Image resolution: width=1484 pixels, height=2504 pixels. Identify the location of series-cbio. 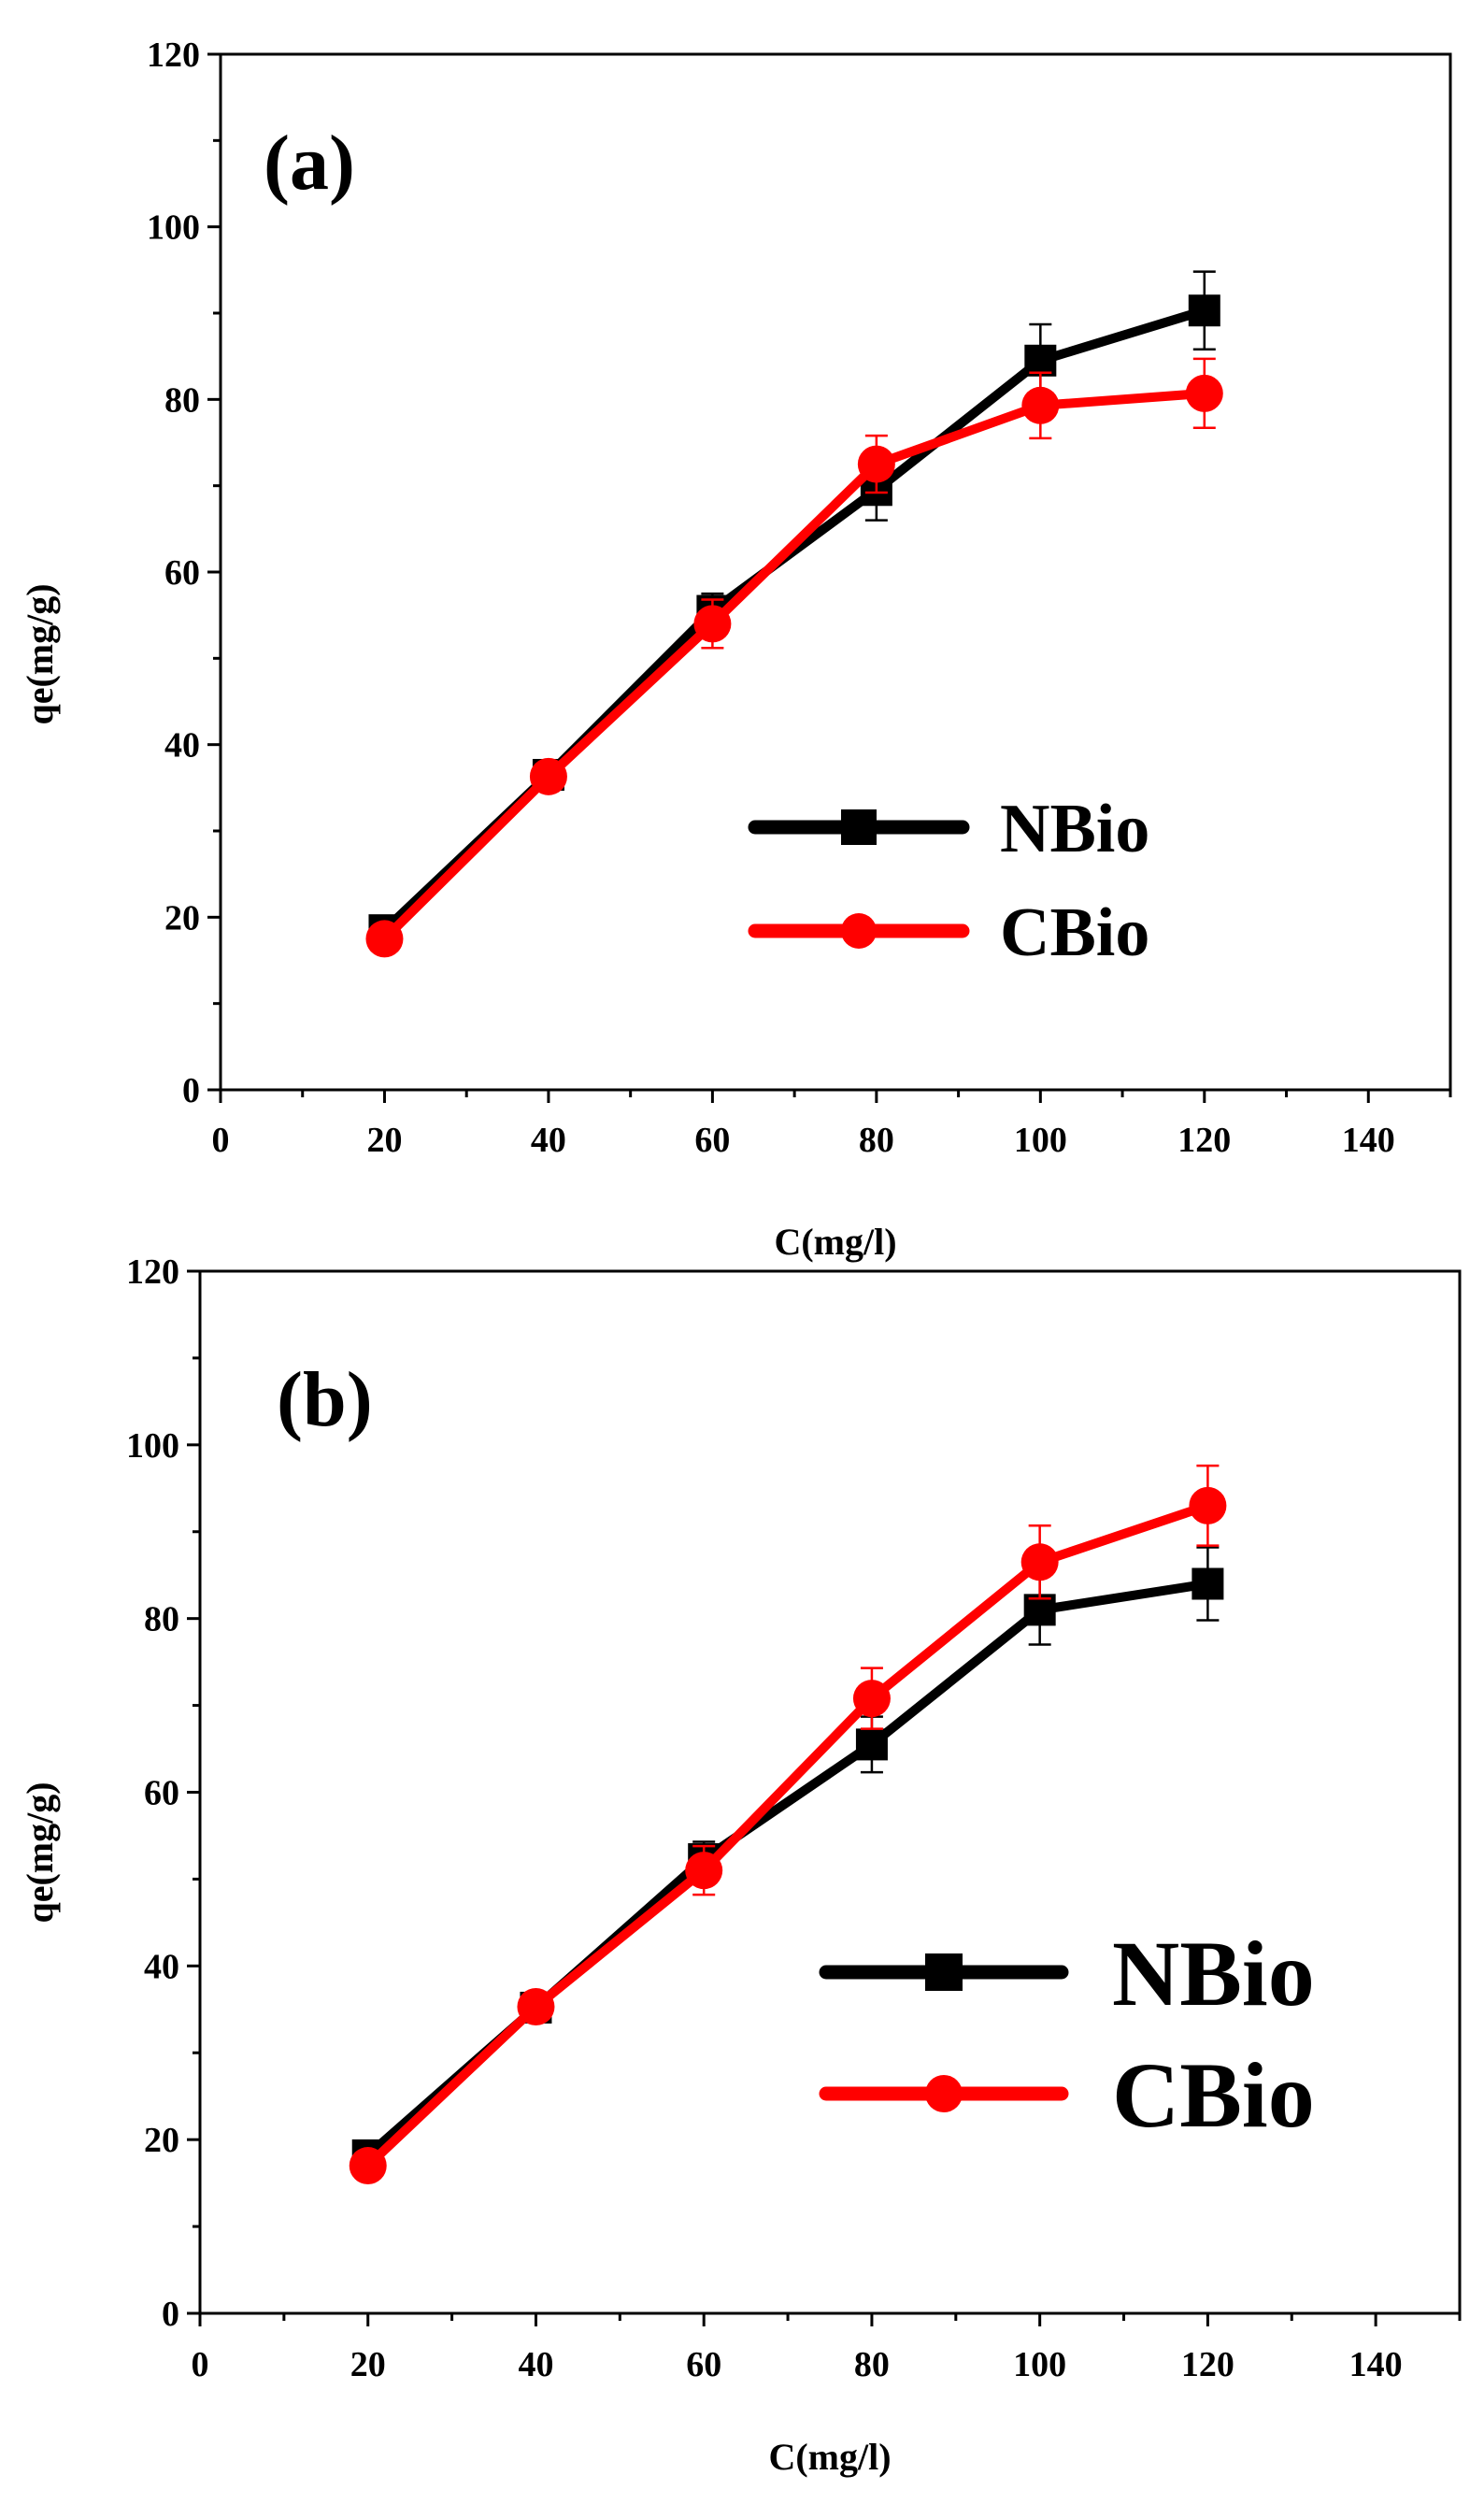
(794, 657).